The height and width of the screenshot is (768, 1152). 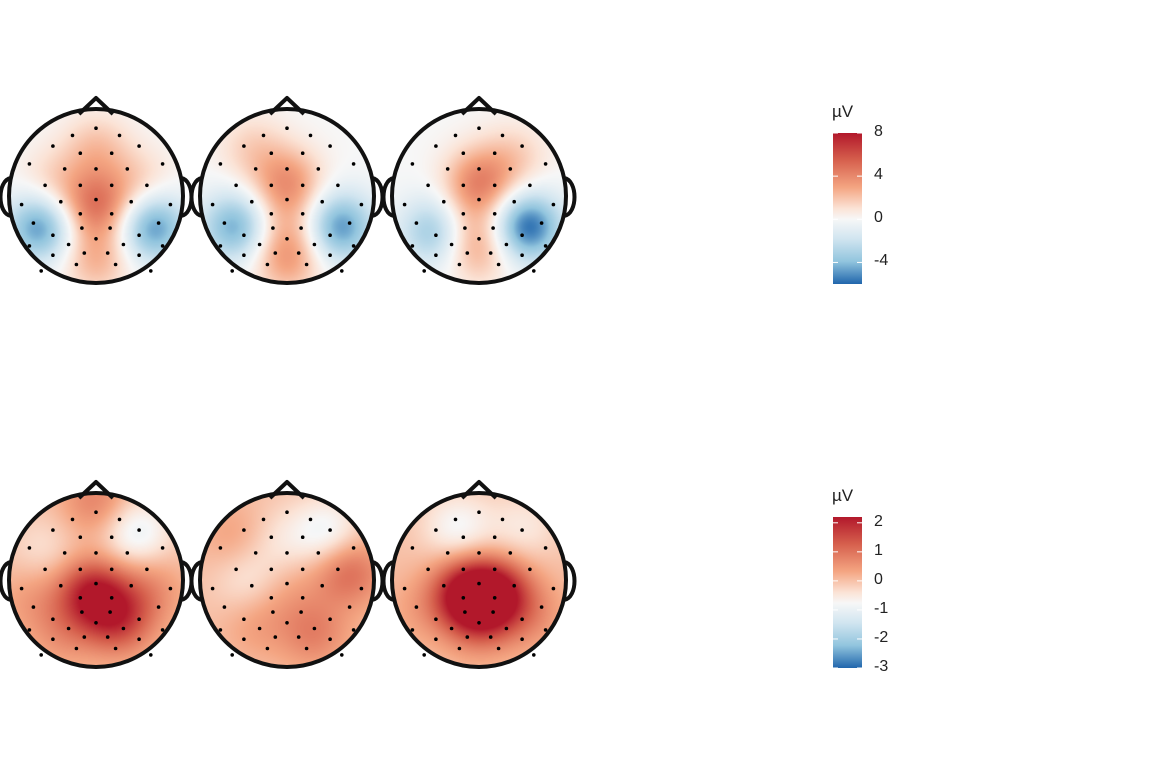 I want to click on colorbar-tick-label: 0, so click(x=878, y=218).